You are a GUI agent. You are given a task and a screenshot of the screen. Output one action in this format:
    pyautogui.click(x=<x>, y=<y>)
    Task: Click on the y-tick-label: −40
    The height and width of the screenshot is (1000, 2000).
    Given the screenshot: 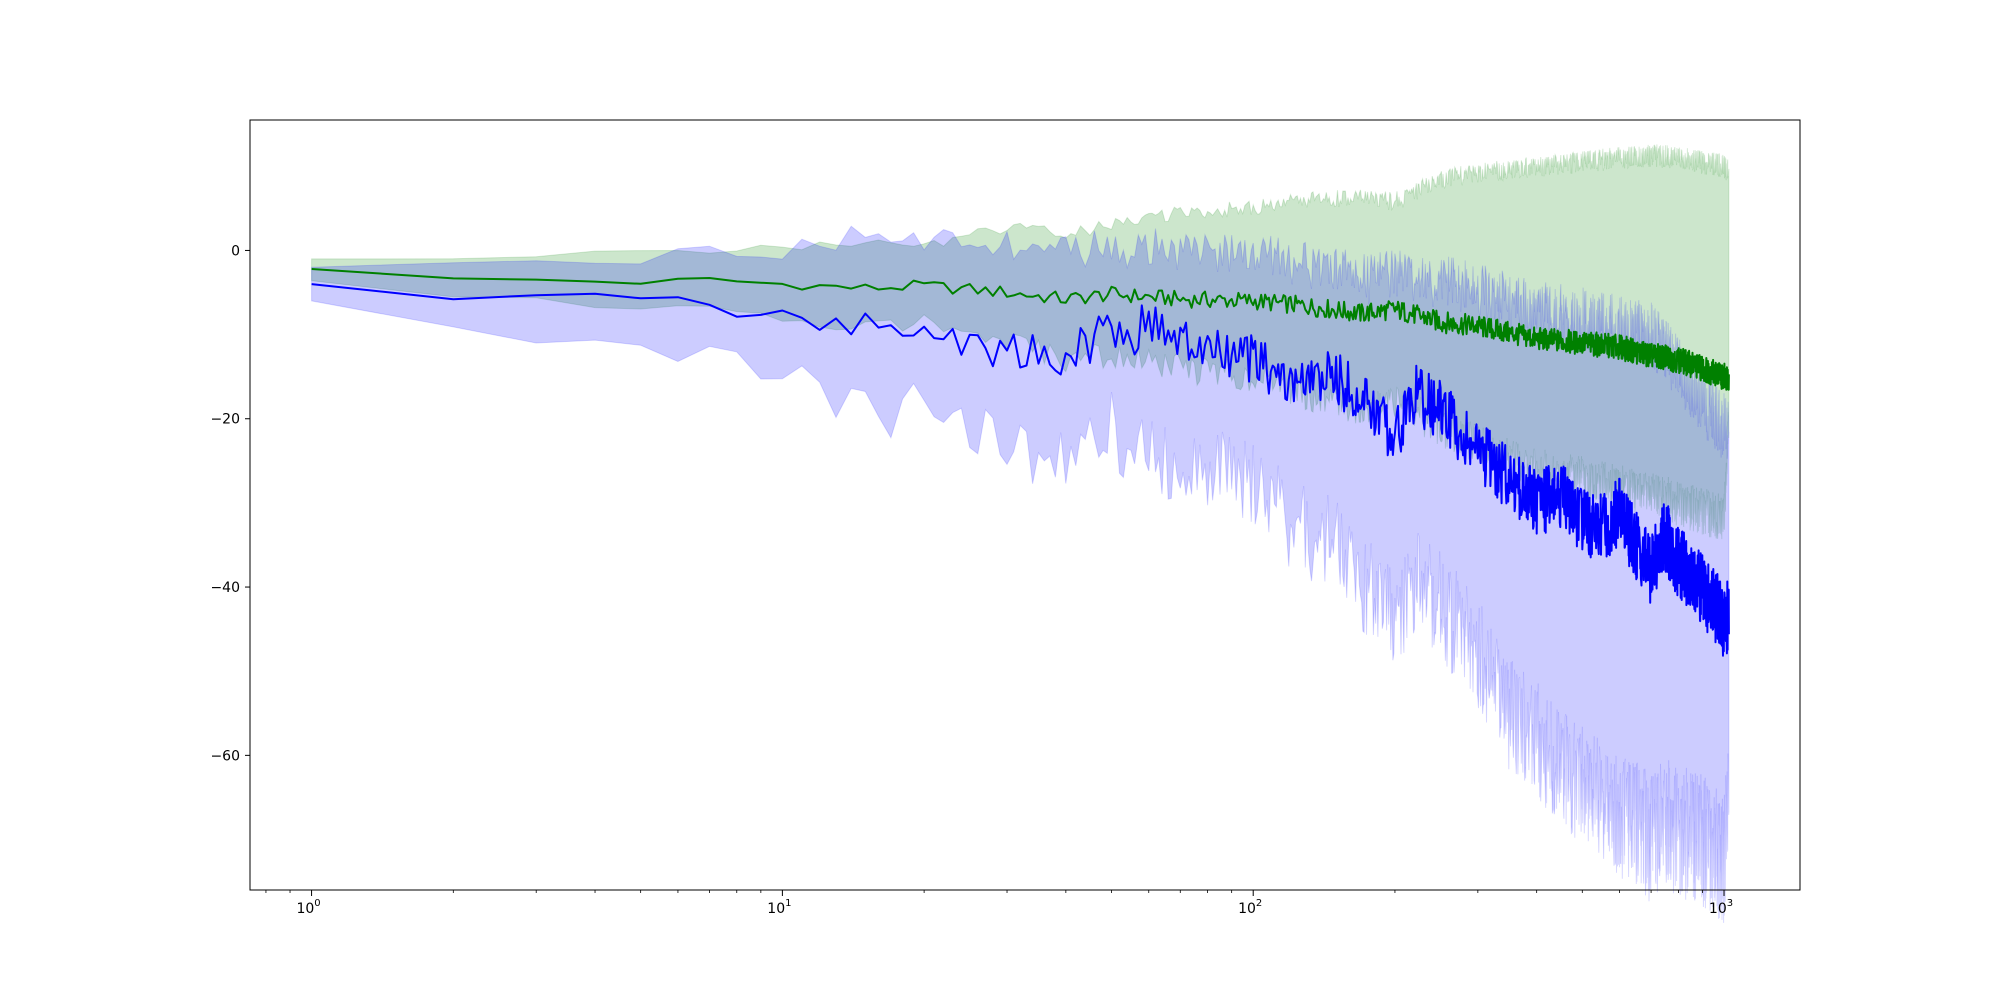 What is the action you would take?
    pyautogui.click(x=225, y=588)
    